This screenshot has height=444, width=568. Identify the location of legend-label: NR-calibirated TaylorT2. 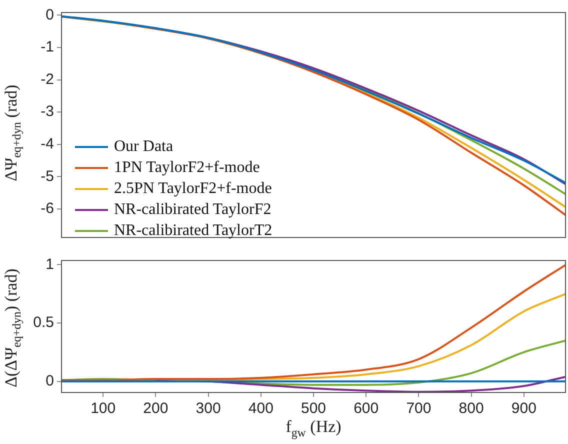
(193, 231).